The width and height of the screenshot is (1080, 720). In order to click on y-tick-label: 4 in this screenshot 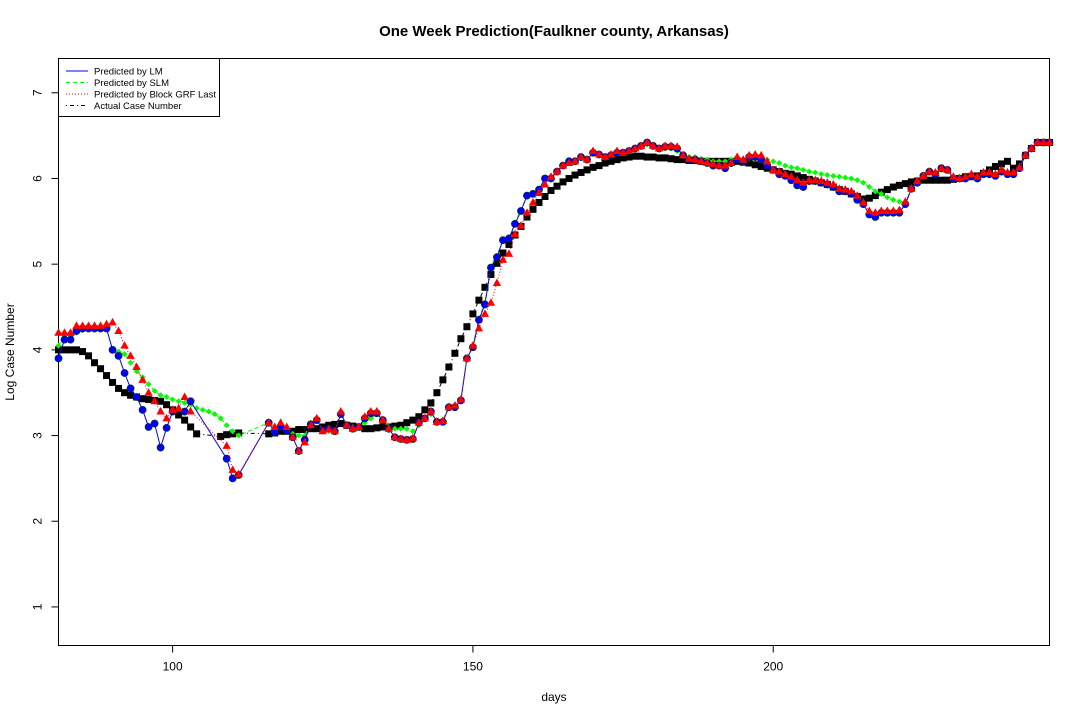, I will do `click(38, 349)`.